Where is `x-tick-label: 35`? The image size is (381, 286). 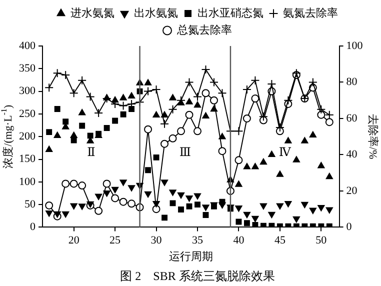
x-tick-label: 35 is located at coordinates (198, 240).